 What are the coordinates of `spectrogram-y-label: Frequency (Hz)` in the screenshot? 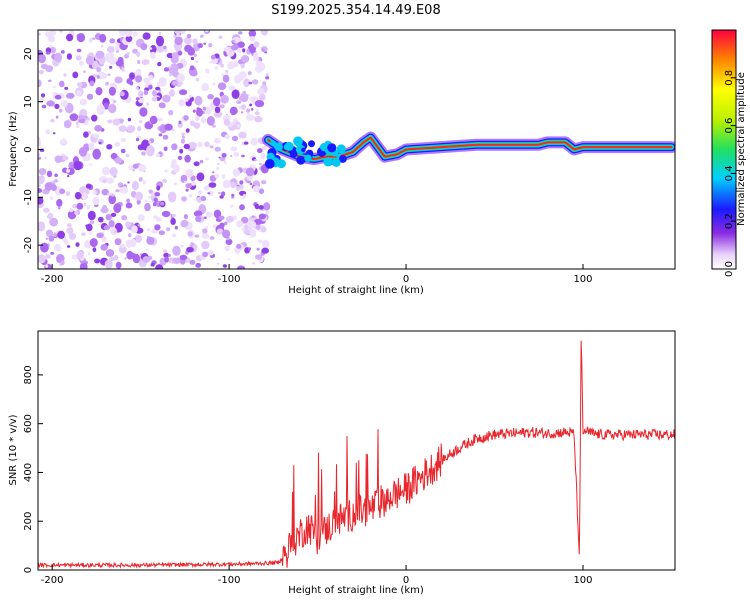 It's located at (13, 149).